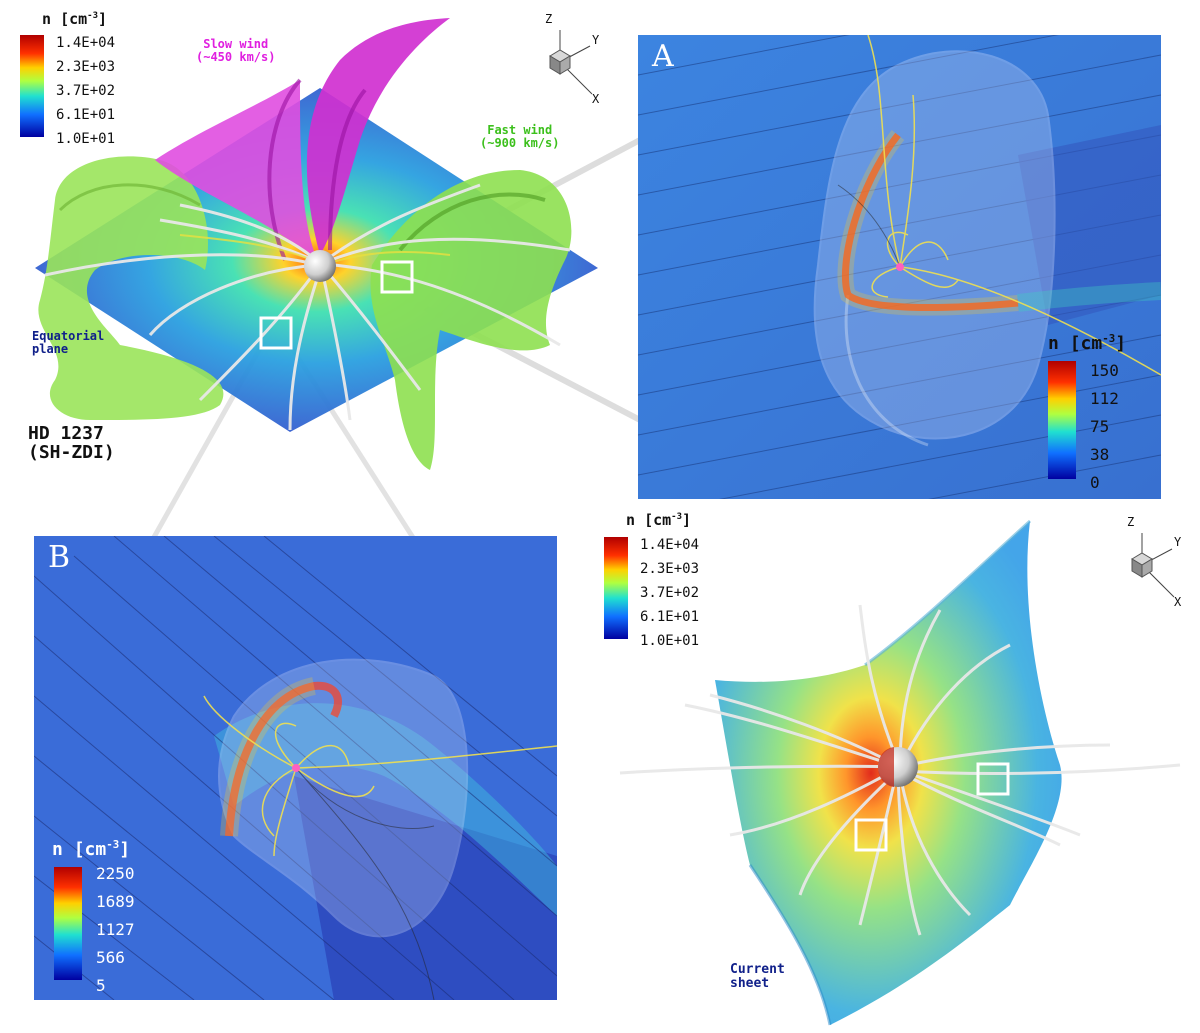  What do you see at coordinates (1095, 482) in the screenshot?
I see `panel-a-colorbar-tick: 0` at bounding box center [1095, 482].